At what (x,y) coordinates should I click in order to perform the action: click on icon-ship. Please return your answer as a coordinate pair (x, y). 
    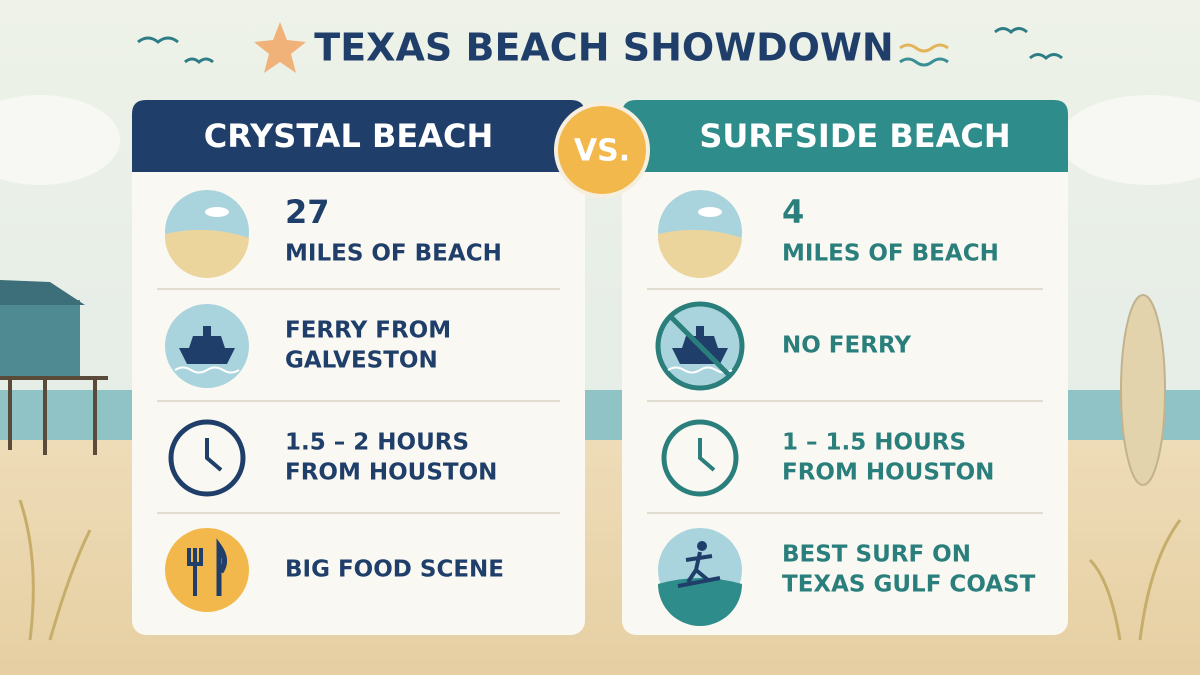
    Looking at the image, I should click on (207, 345).